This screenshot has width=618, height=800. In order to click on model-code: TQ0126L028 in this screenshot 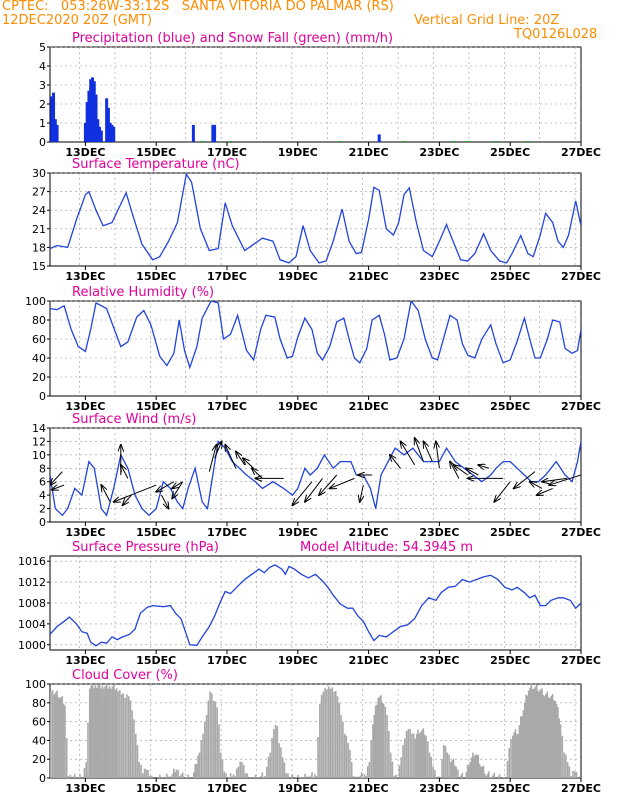, I will do `click(556, 34)`.